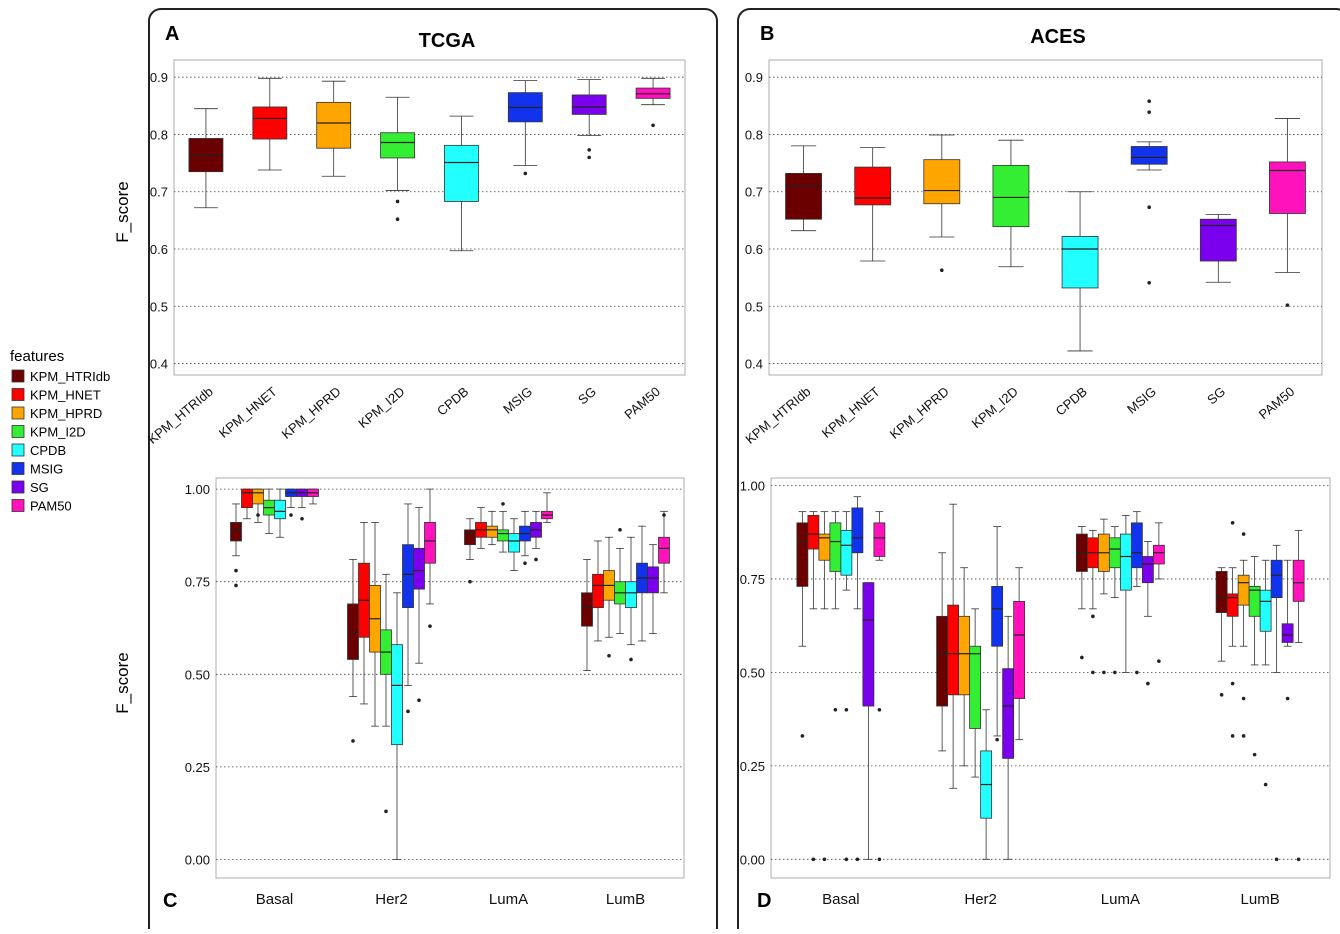 Image resolution: width=1340 pixels, height=934 pixels. Describe the element at coordinates (653, 102) in the screenshot. I see `box-a-pam50` at that location.